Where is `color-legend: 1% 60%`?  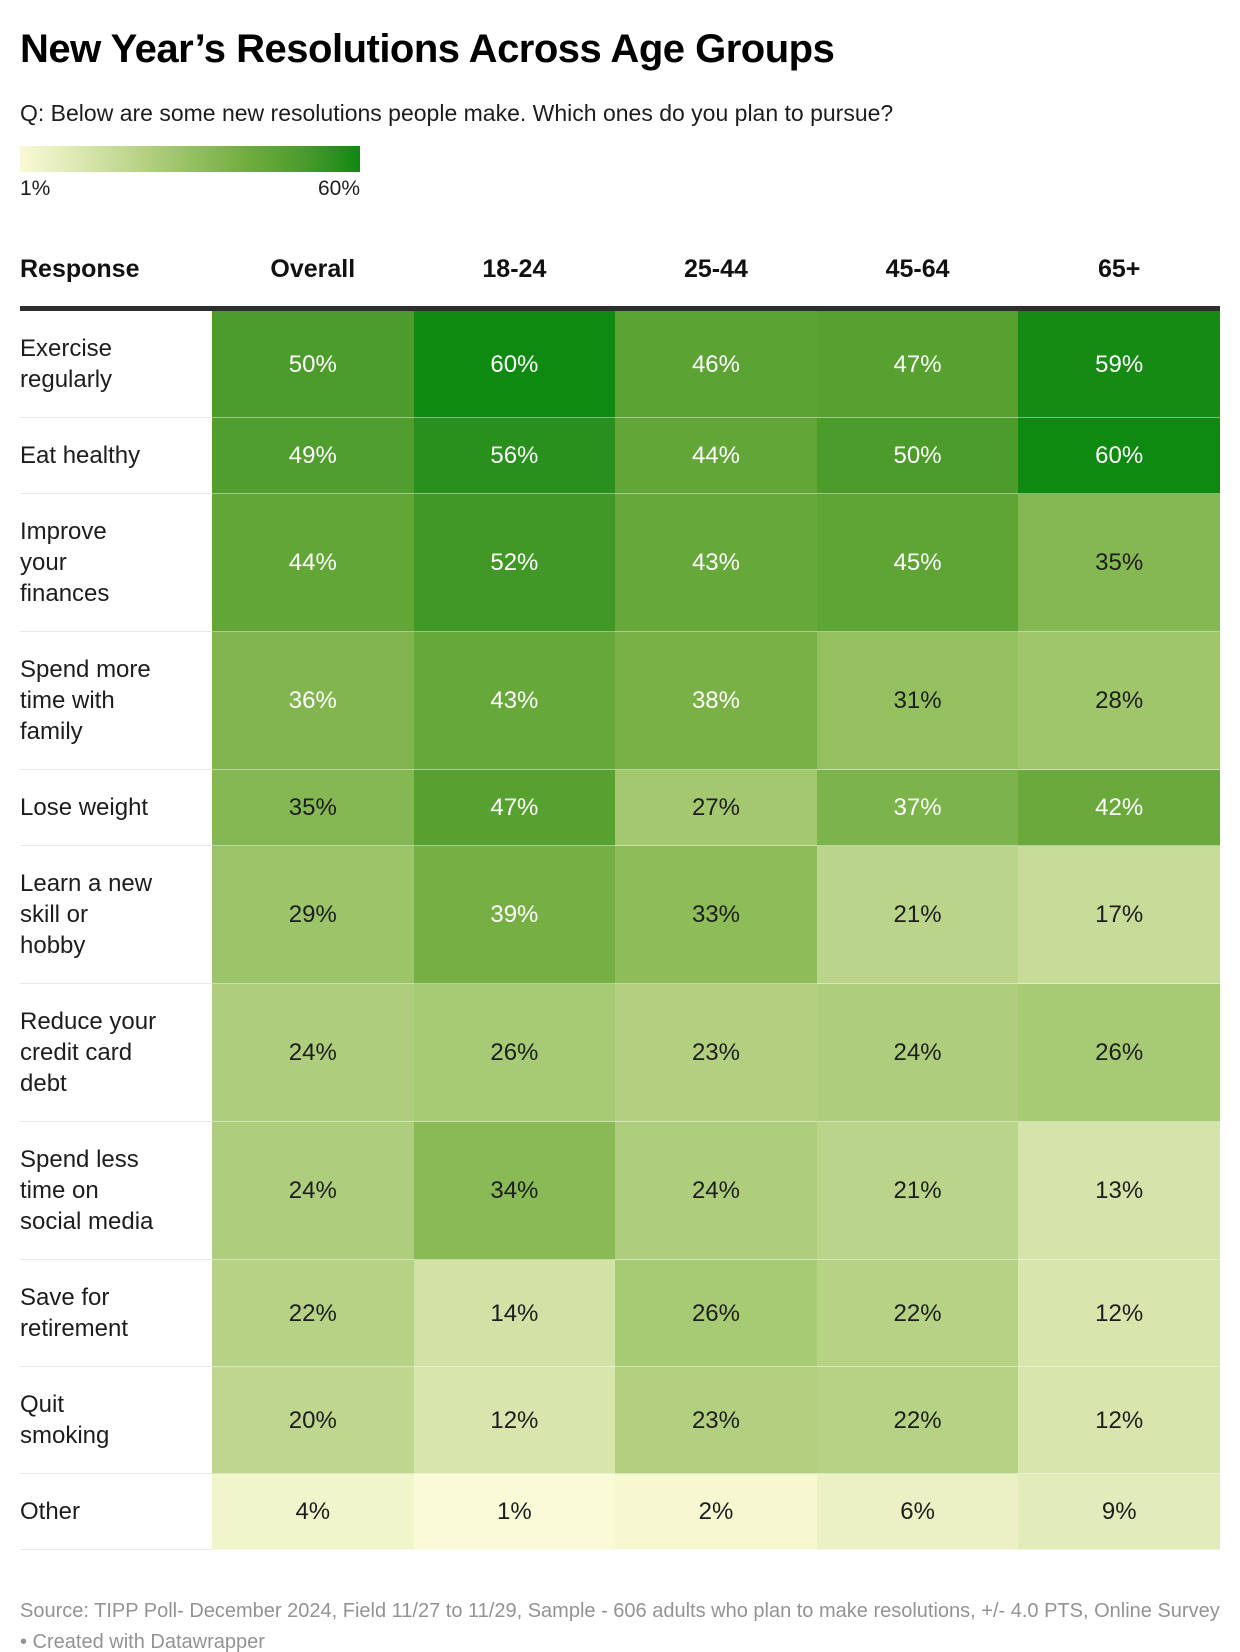
color-legend: 1% 60% is located at coordinates (620, 173).